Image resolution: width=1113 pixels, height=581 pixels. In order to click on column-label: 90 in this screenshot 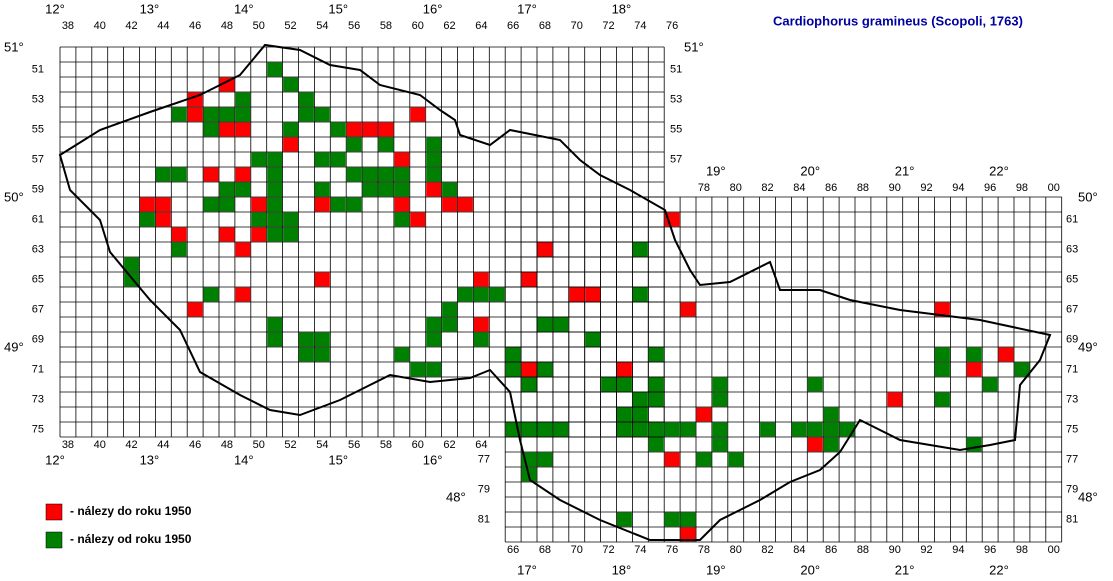, I will do `click(895, 188)`.